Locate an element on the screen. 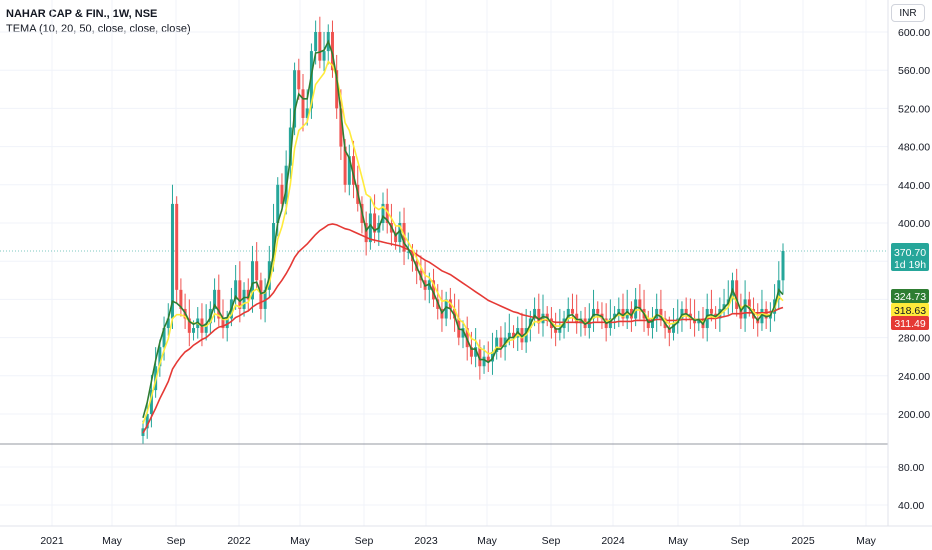 The width and height of the screenshot is (932, 550). price-tick-label: 520.00 is located at coordinates (914, 109).